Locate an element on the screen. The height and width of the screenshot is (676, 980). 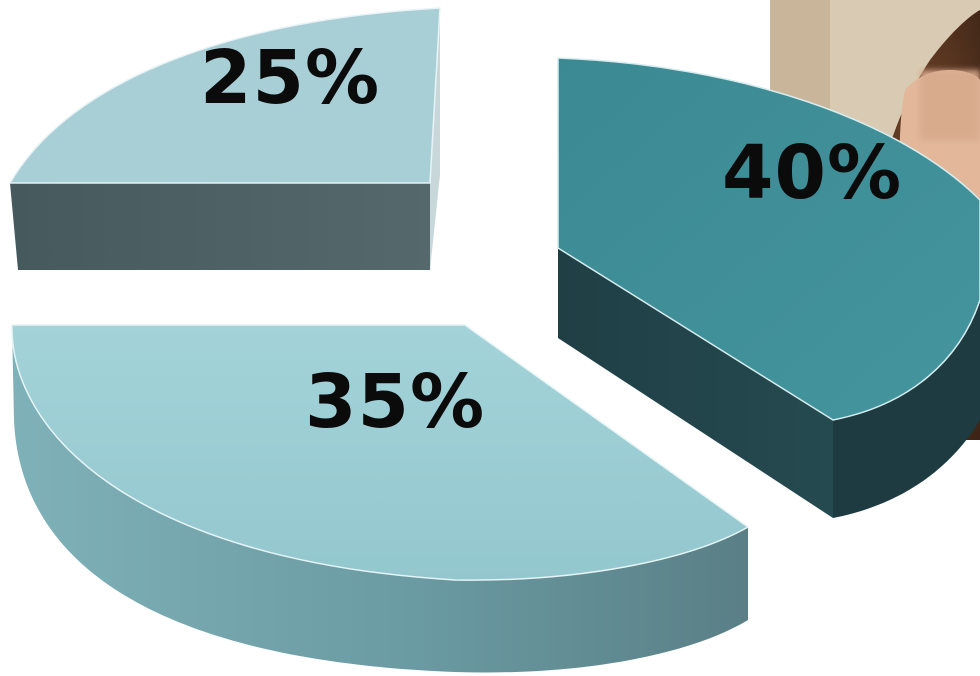
slice-label-40: 40% is located at coordinates (812, 173).